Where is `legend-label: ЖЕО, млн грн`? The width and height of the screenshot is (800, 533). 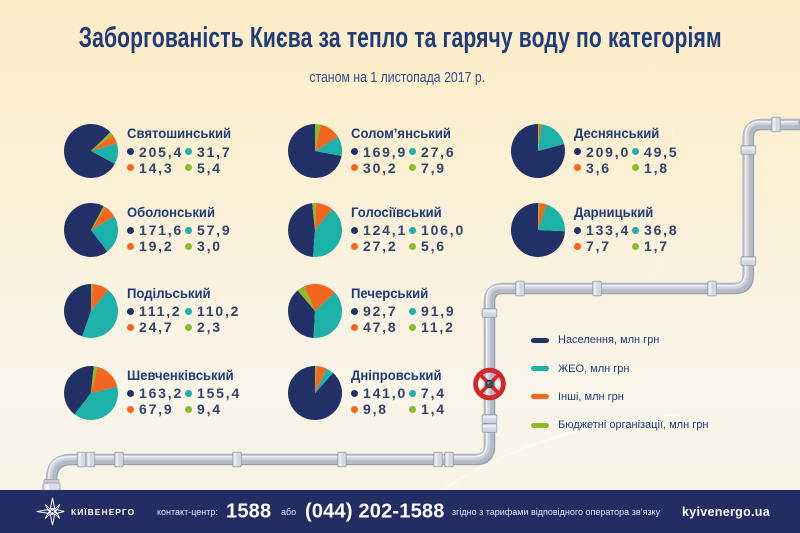 legend-label: ЖЕО, млн грн is located at coordinates (594, 368).